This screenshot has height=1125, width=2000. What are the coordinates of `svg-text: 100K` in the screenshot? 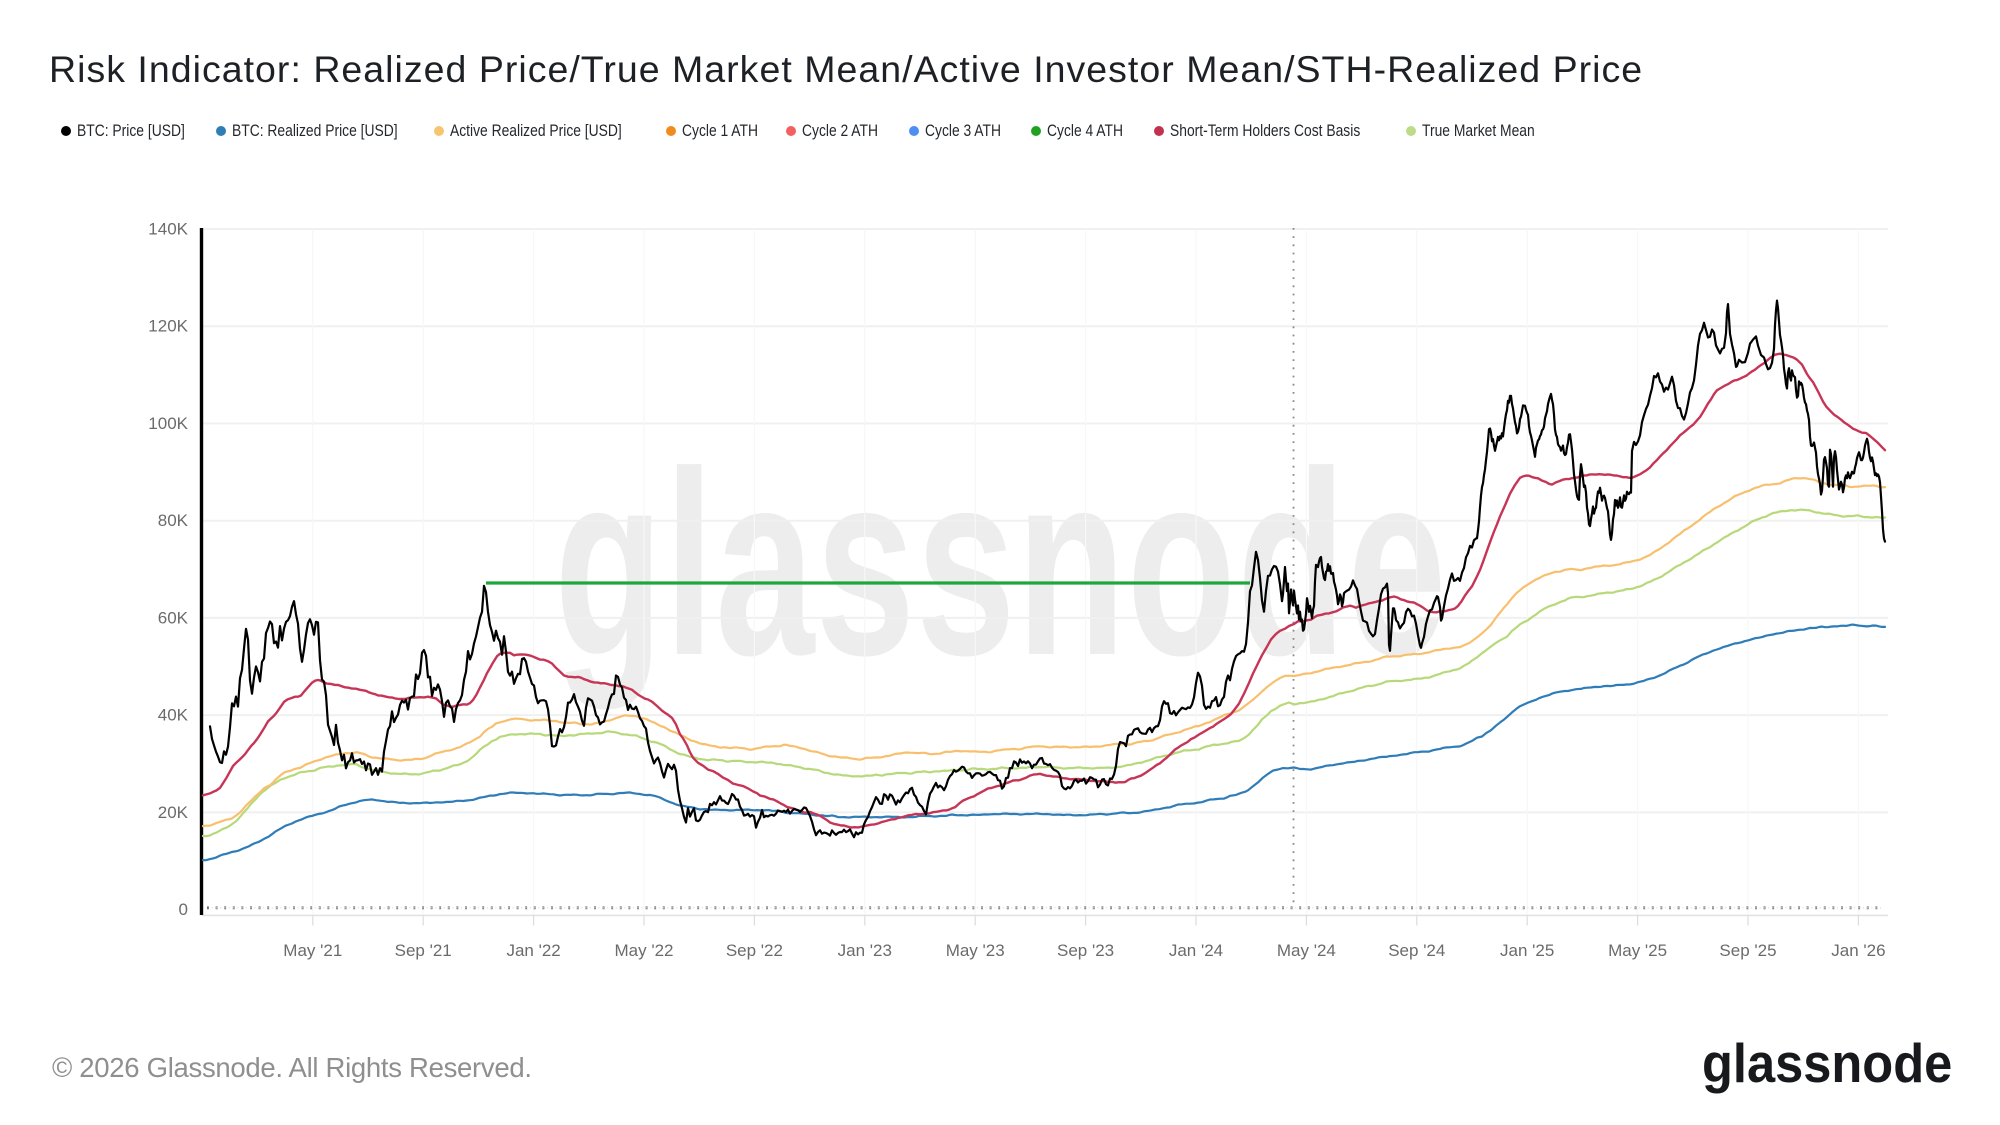 It's located at (168, 423).